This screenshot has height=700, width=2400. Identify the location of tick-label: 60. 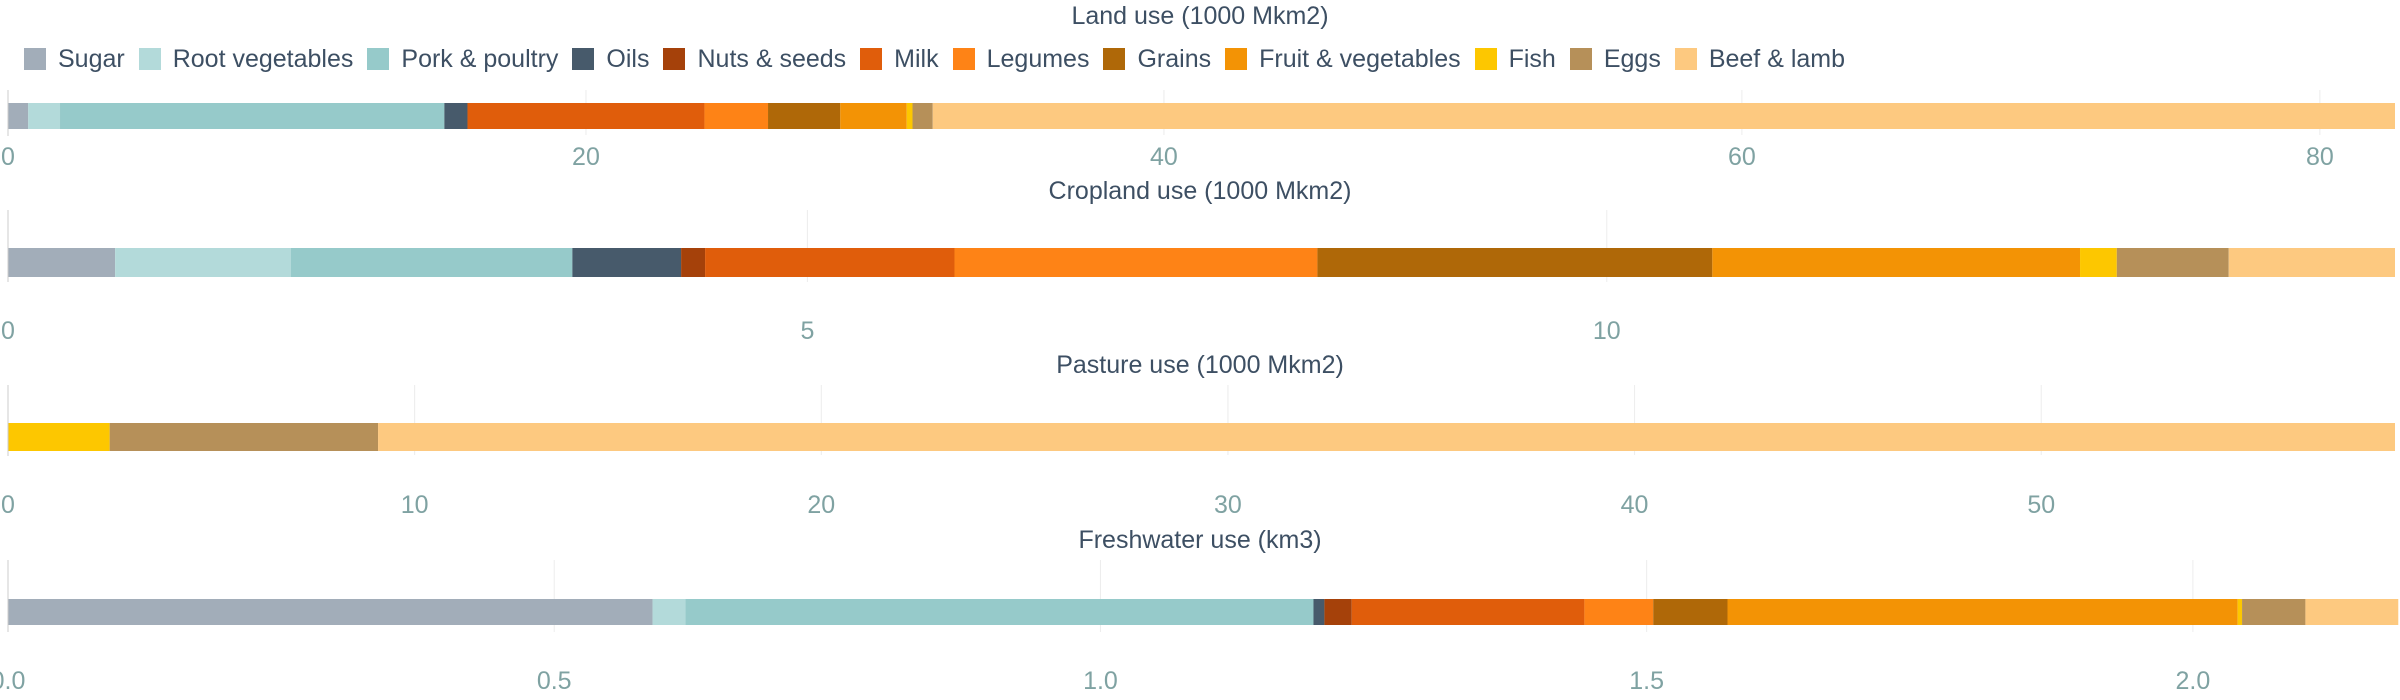
(1742, 157).